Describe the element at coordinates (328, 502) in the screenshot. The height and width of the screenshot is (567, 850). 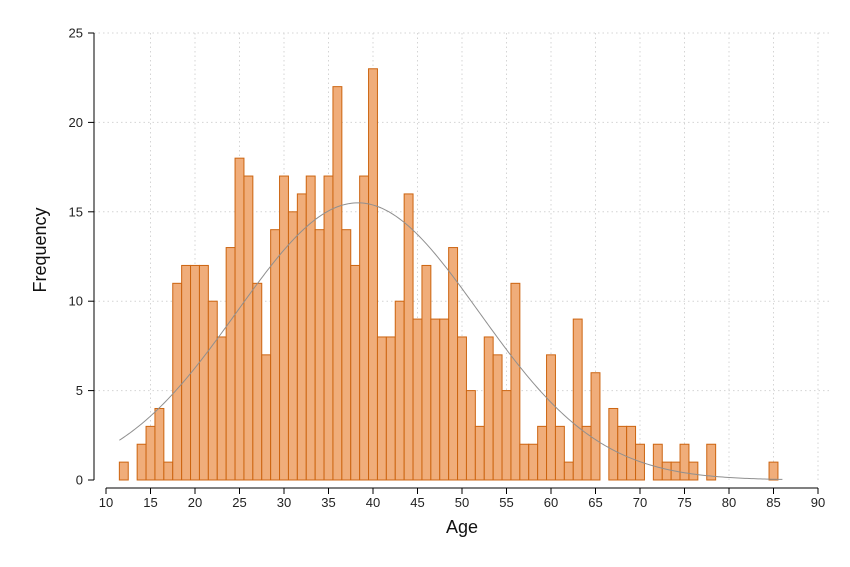
I see `x-tick-label: 35` at that location.